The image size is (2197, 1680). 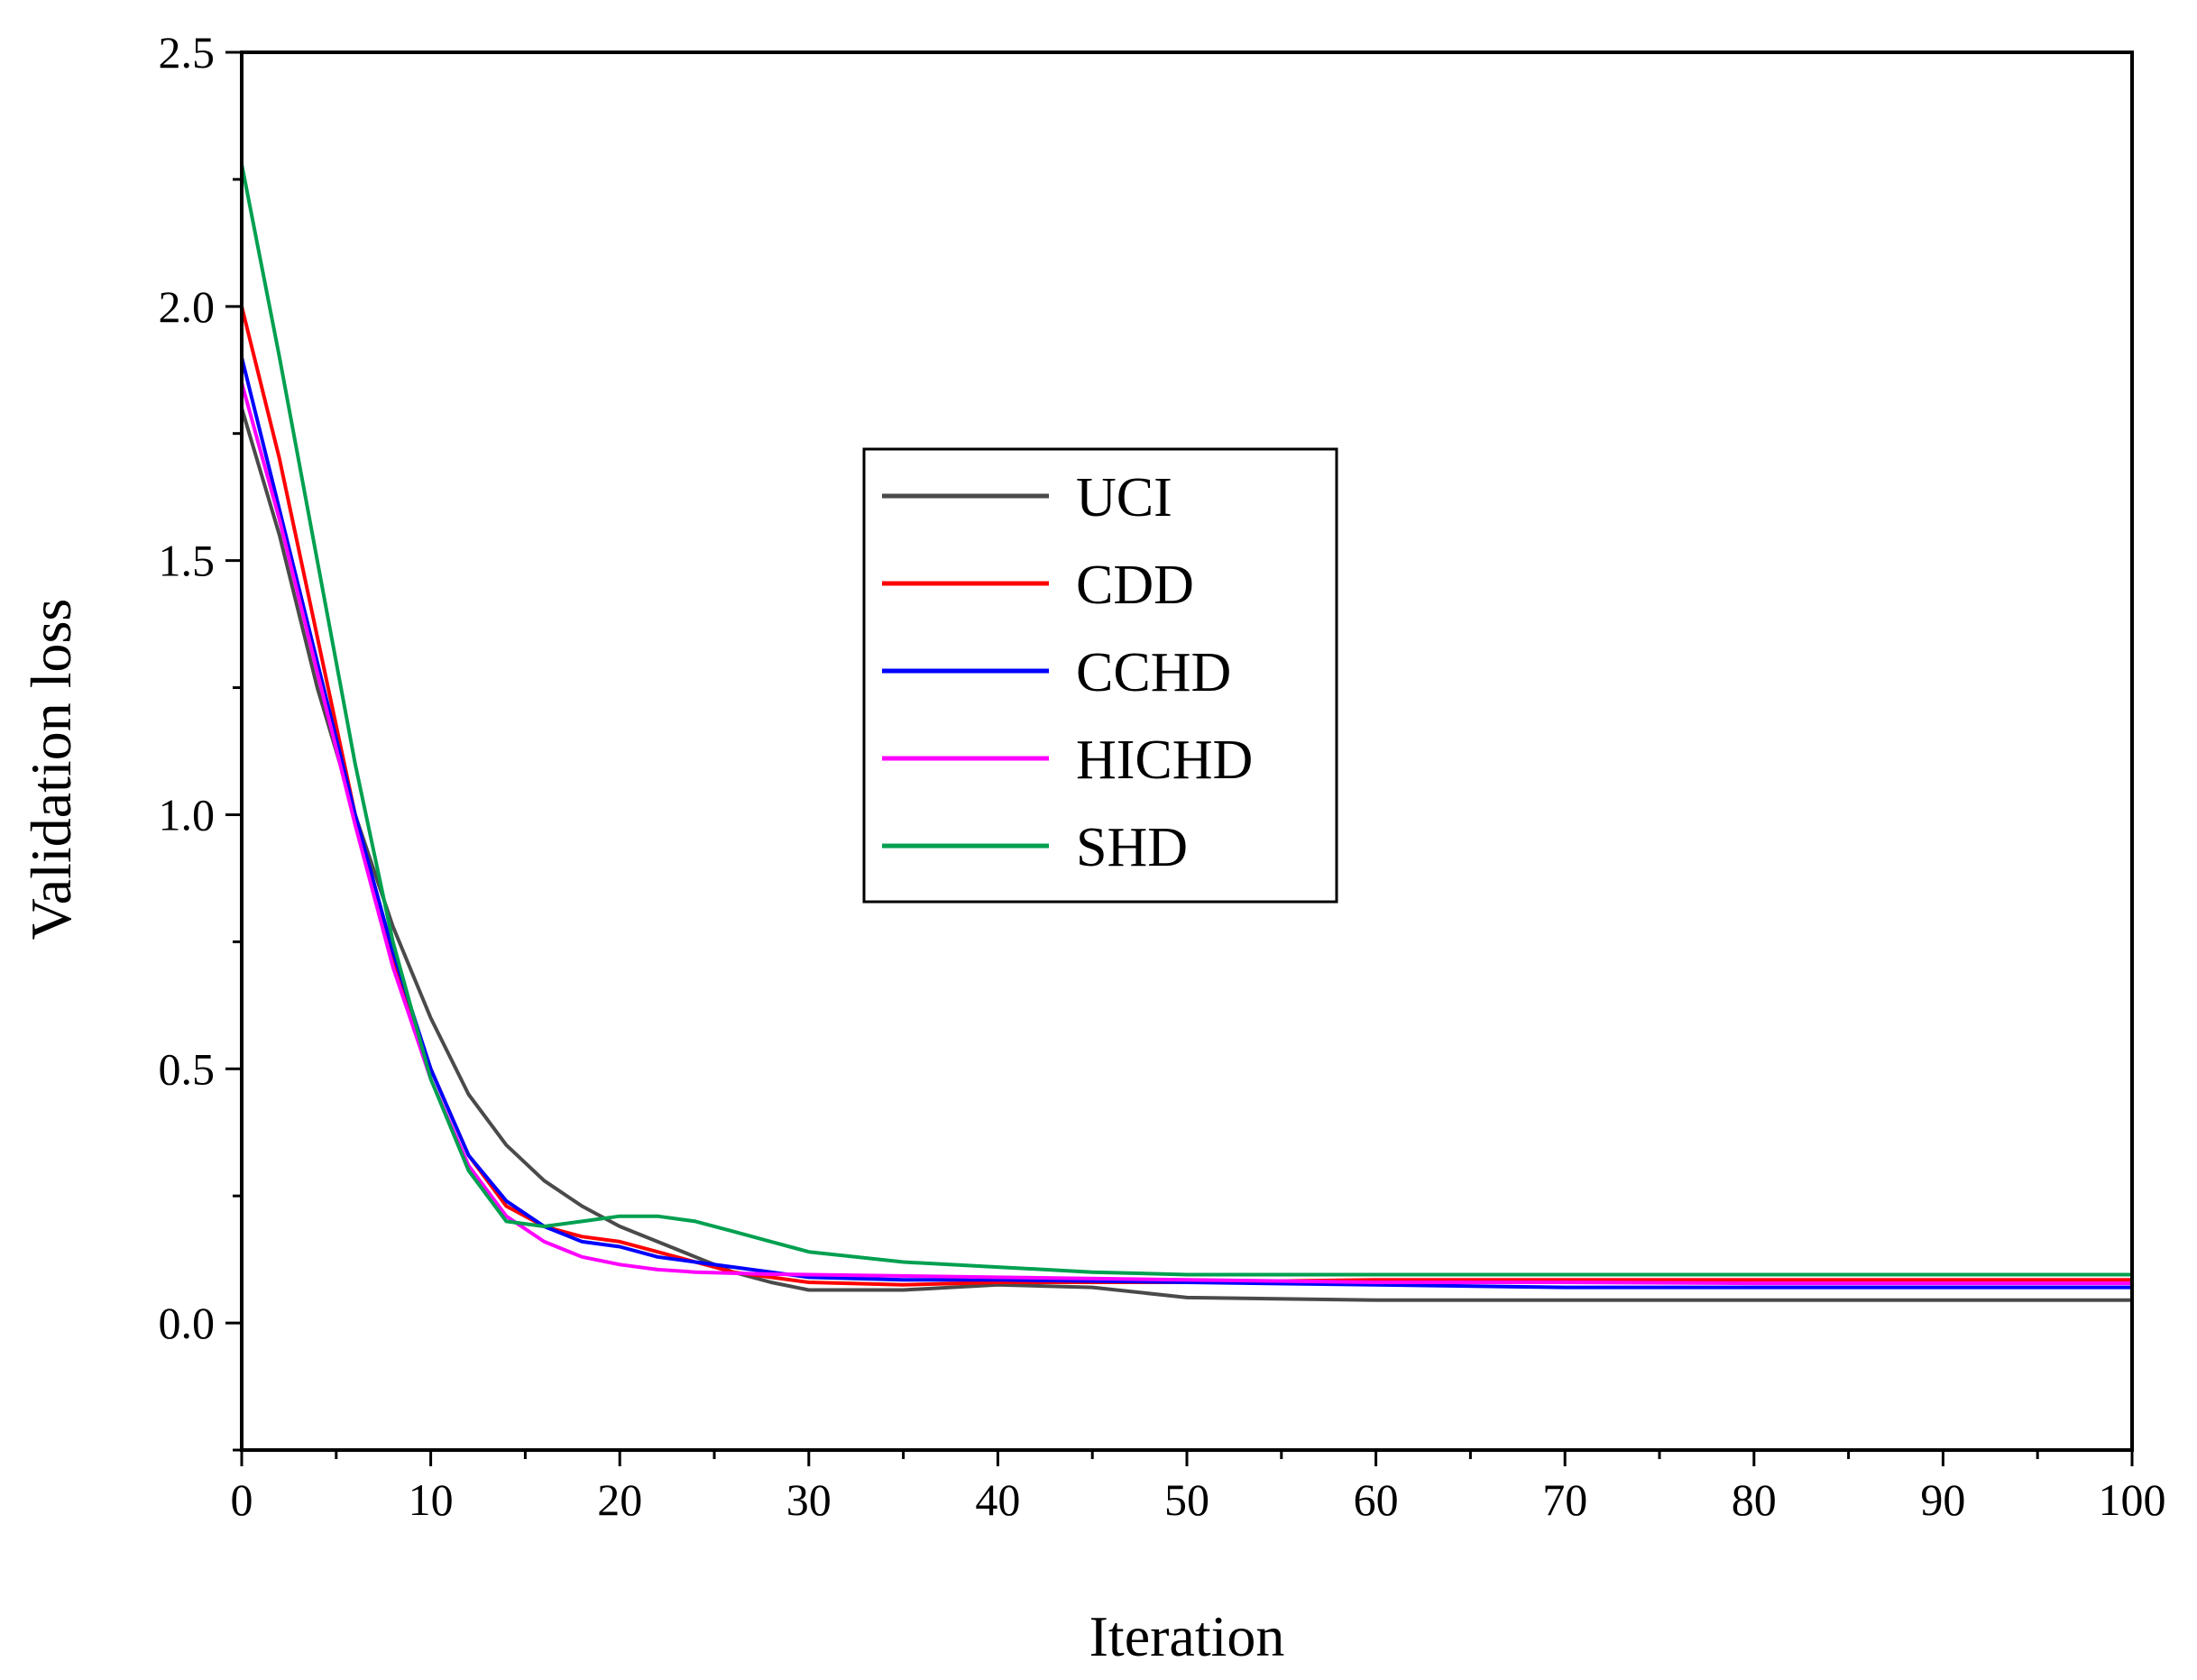 What do you see at coordinates (809, 1499) in the screenshot?
I see `x-tick-label: 30` at bounding box center [809, 1499].